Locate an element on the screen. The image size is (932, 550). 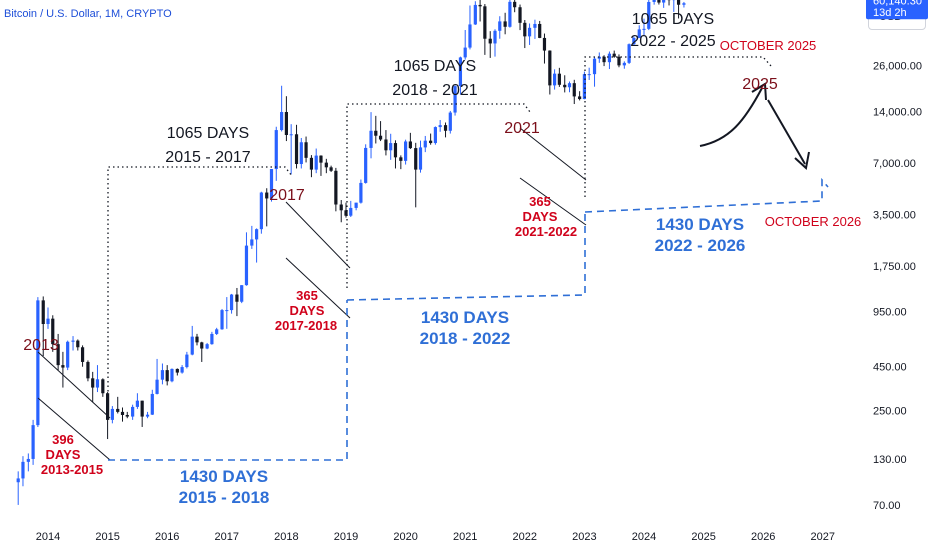
forecast-arrow-up-head is located at coordinates (759, 91).